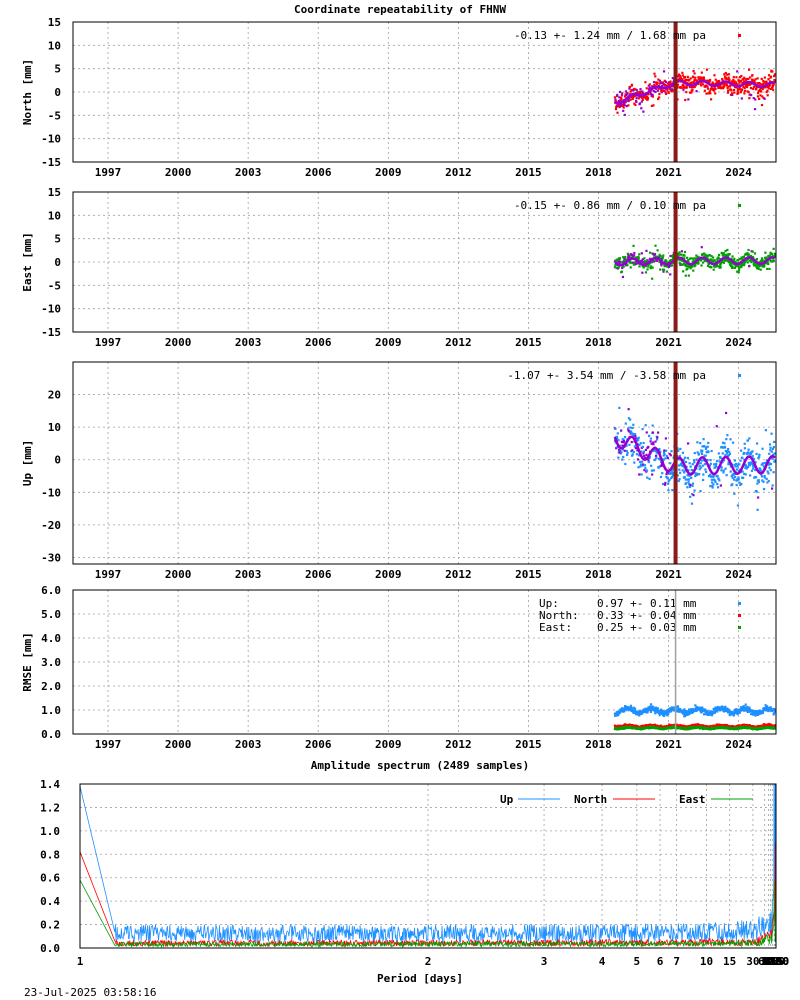  What do you see at coordinates (388, 574) in the screenshot?
I see `up-xtick-label: 2009` at bounding box center [388, 574].